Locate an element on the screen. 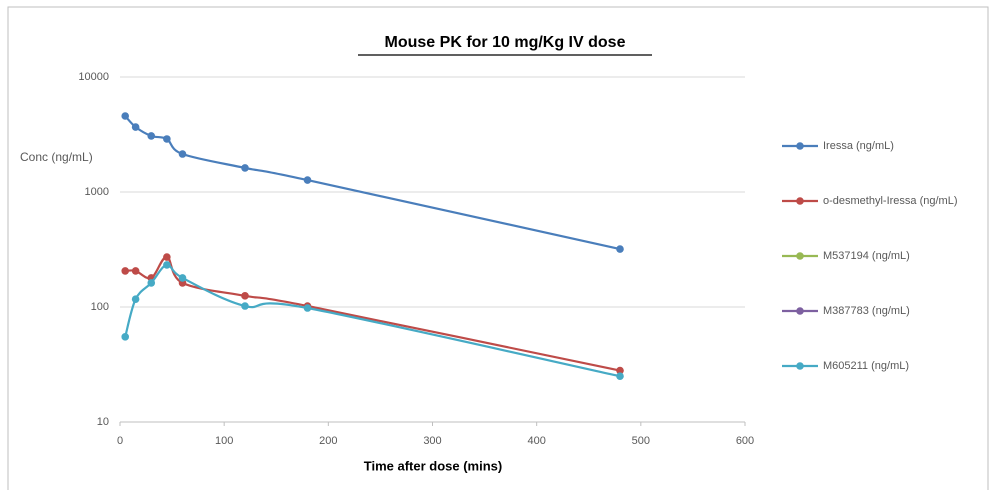 The width and height of the screenshot is (989, 490). x-tick-label: 500 is located at coordinates (641, 441).